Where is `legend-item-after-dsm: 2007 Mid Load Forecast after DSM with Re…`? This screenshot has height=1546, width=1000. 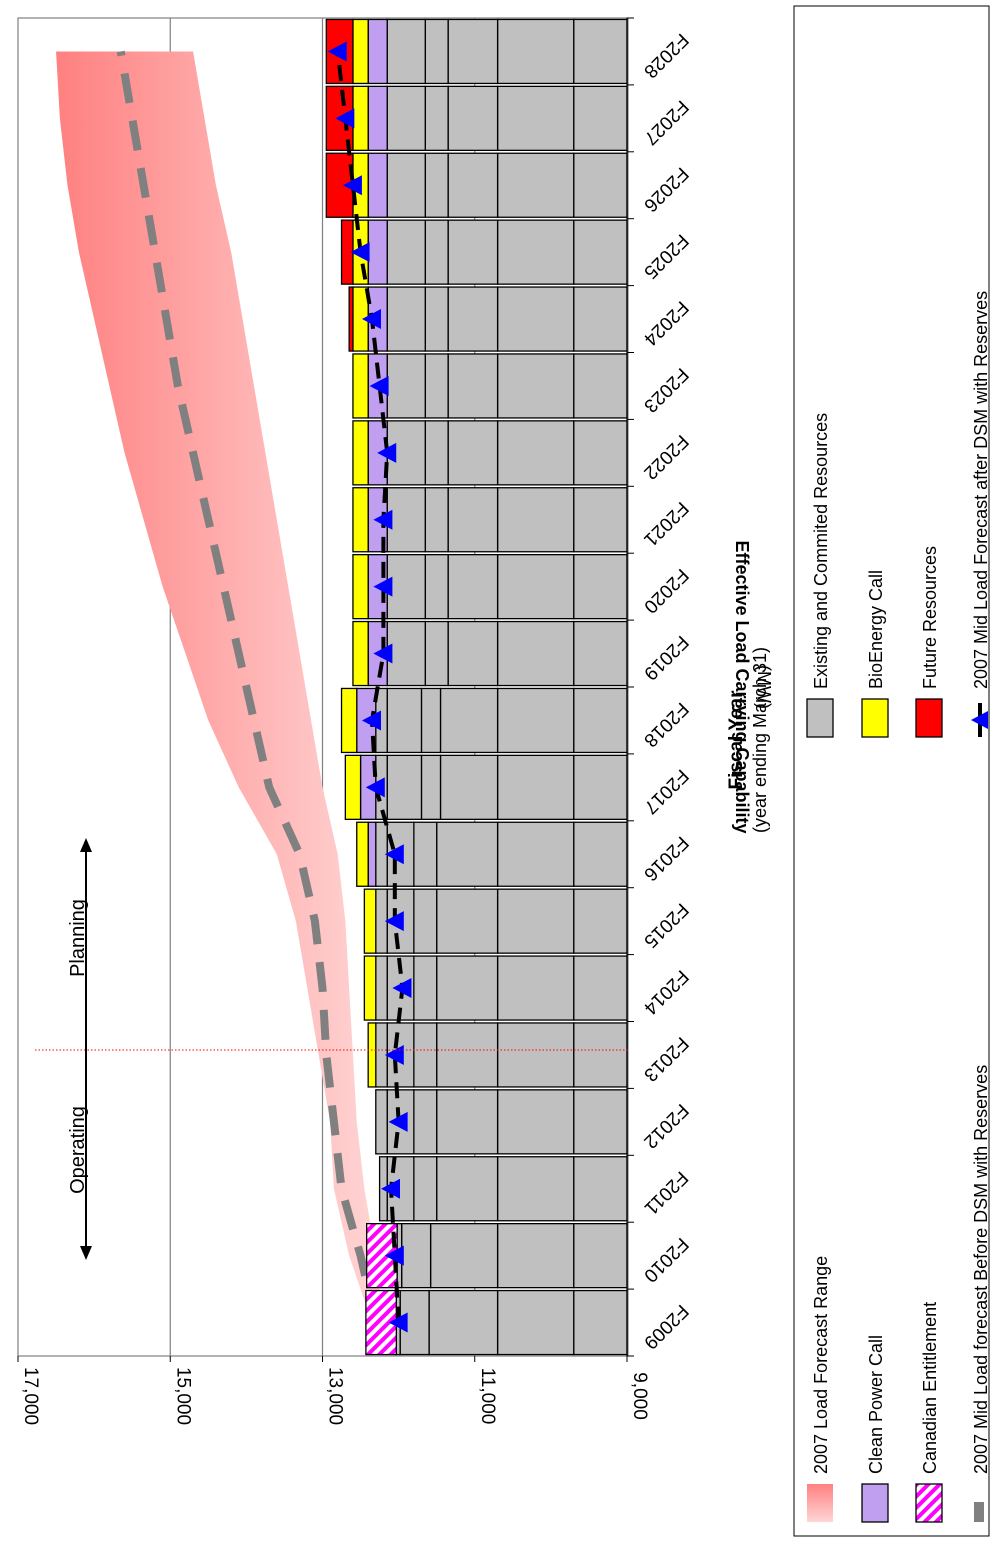 legend-item-after-dsm: 2007 Mid Load Forecast after DSM with Re… is located at coordinates (981, 514).